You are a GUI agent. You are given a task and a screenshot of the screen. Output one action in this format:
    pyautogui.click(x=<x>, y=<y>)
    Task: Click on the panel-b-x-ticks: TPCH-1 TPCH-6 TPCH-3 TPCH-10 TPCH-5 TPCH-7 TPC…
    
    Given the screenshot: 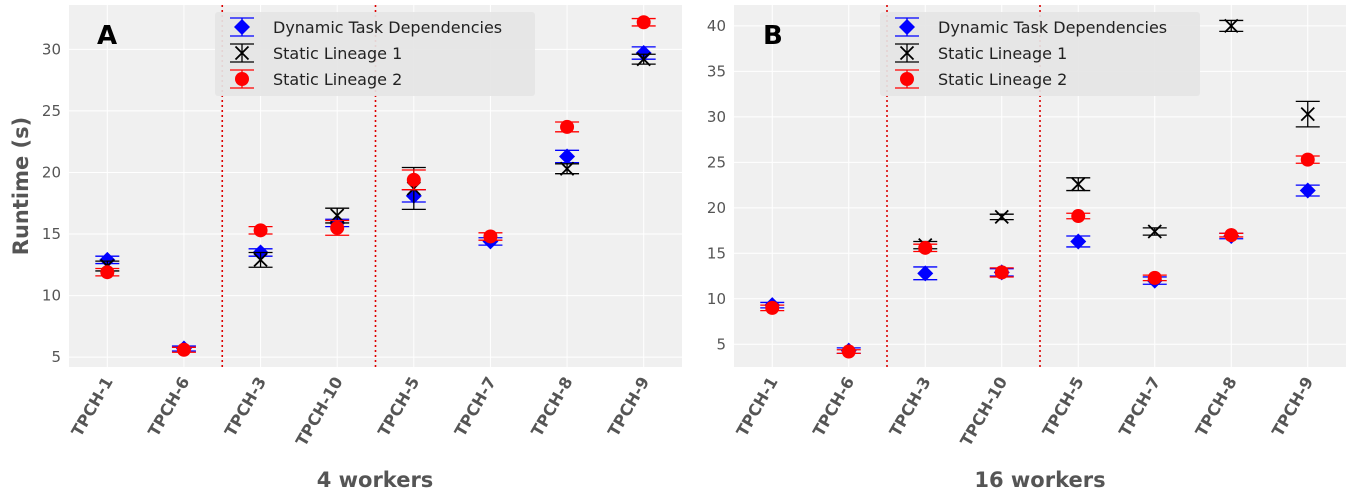 What is the action you would take?
    pyautogui.click(x=1024, y=412)
    